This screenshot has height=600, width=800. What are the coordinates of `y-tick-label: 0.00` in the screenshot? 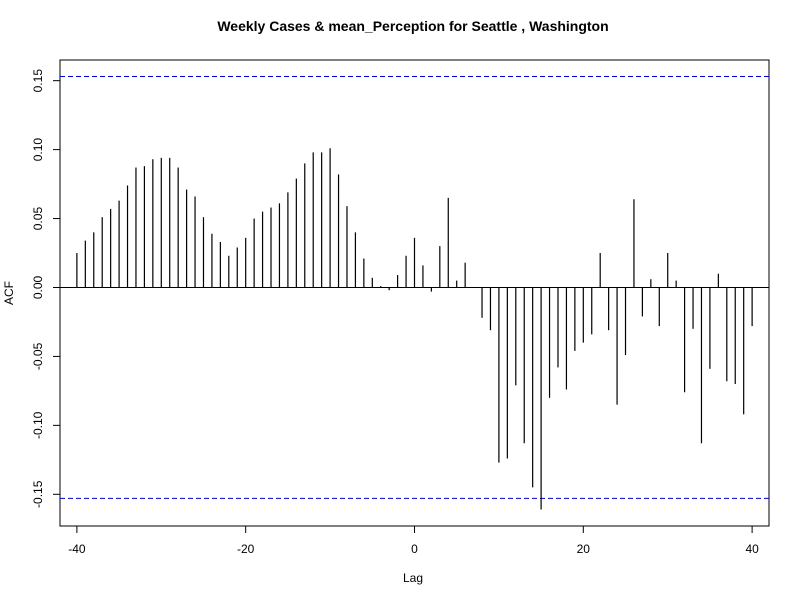 It's located at (38, 287).